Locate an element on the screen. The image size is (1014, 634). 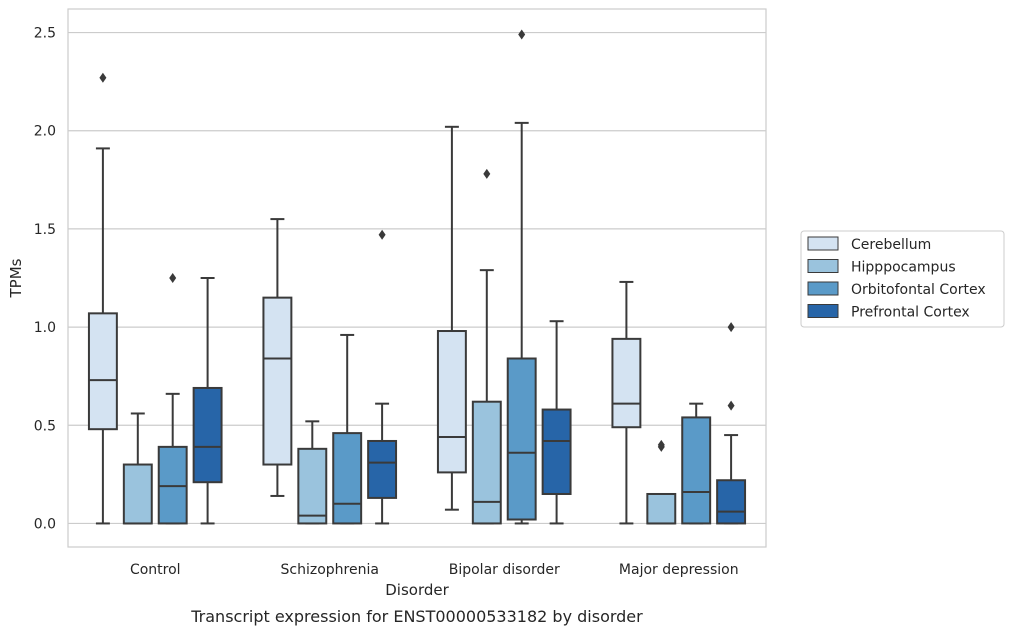
x-tick-label: Bipolar disorder is located at coordinates (504, 570).